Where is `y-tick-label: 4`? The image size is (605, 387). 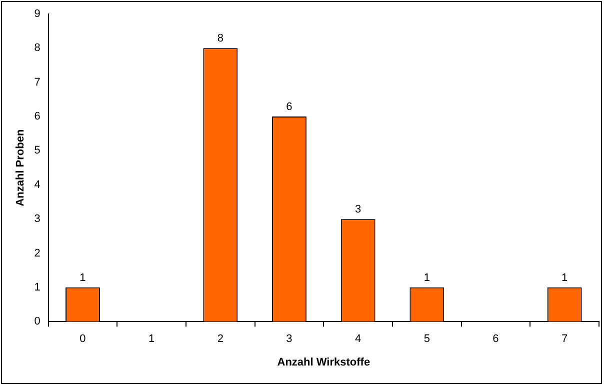
y-tick-label: 4 is located at coordinates (37, 184).